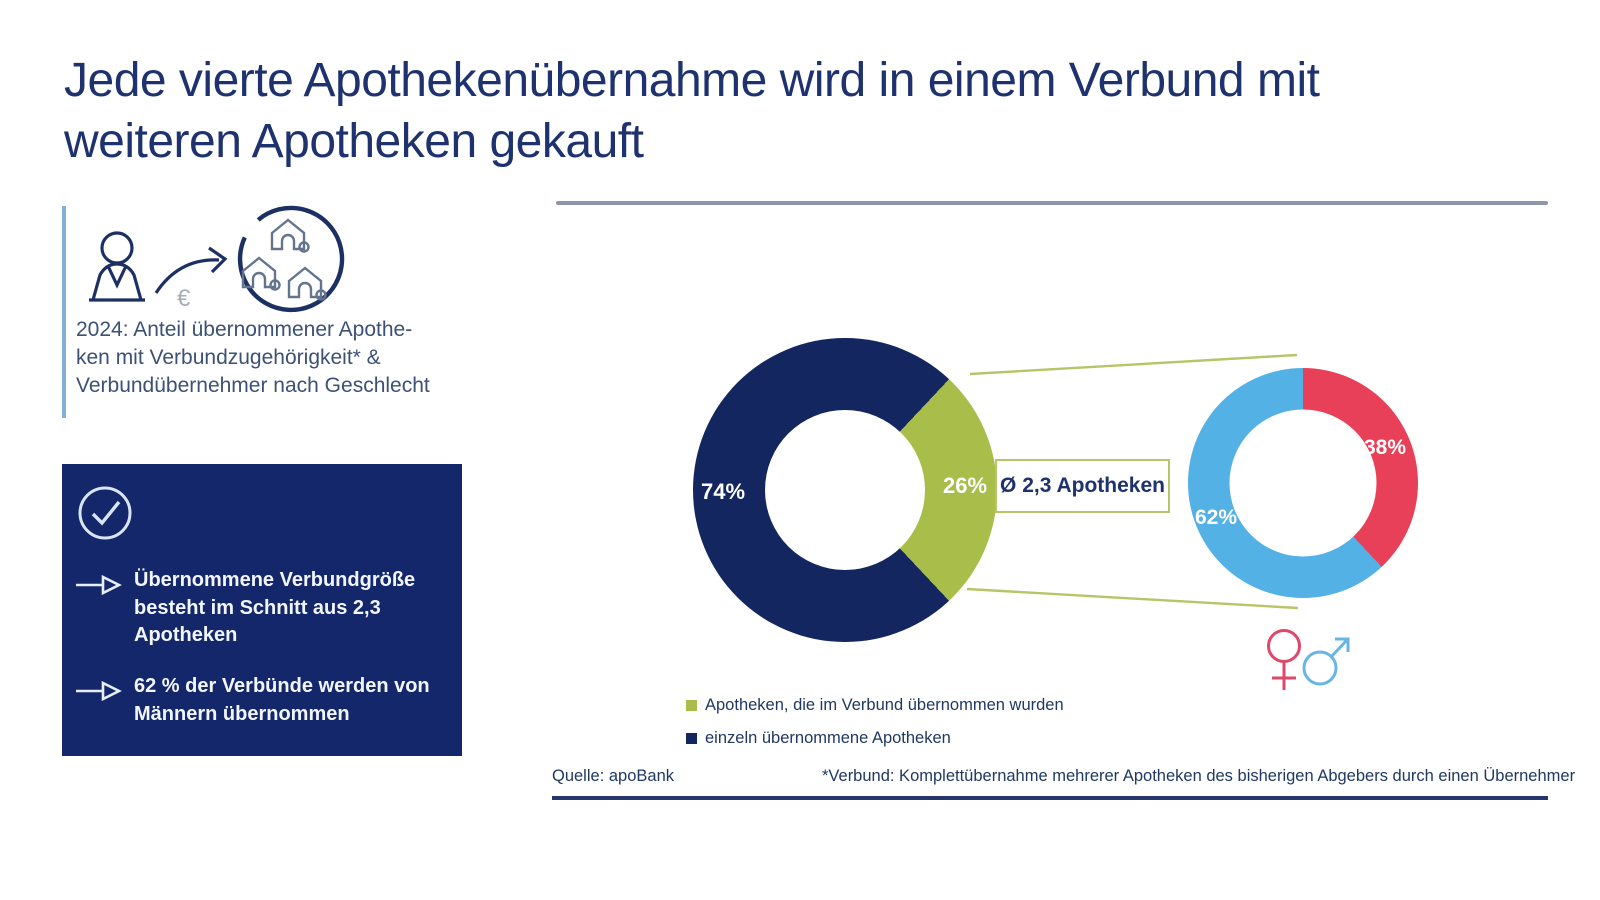 The image size is (1600, 900). I want to click on donut-chart-verbund-share, so click(845, 490).